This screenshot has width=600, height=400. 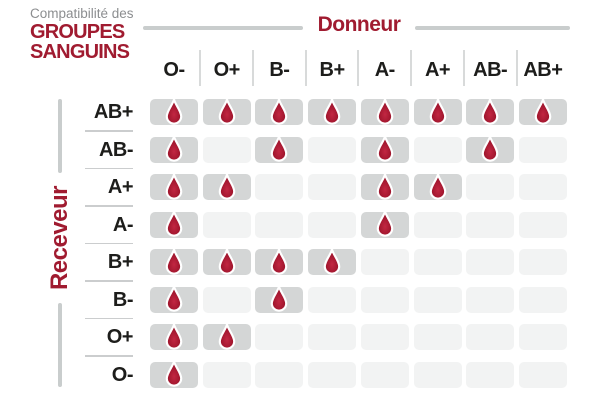 I want to click on cell-O+-O-, so click(x=174, y=336).